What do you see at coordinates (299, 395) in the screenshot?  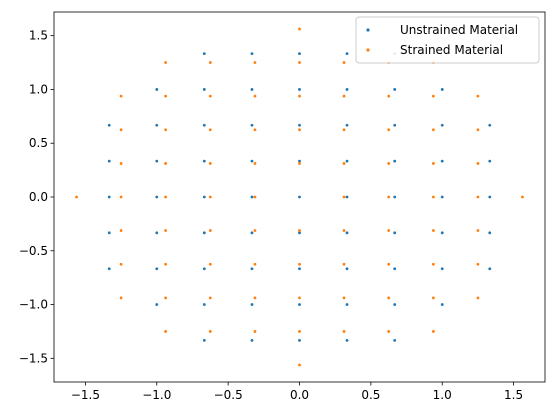 I see `x-tick-label-3: 0.0` at bounding box center [299, 395].